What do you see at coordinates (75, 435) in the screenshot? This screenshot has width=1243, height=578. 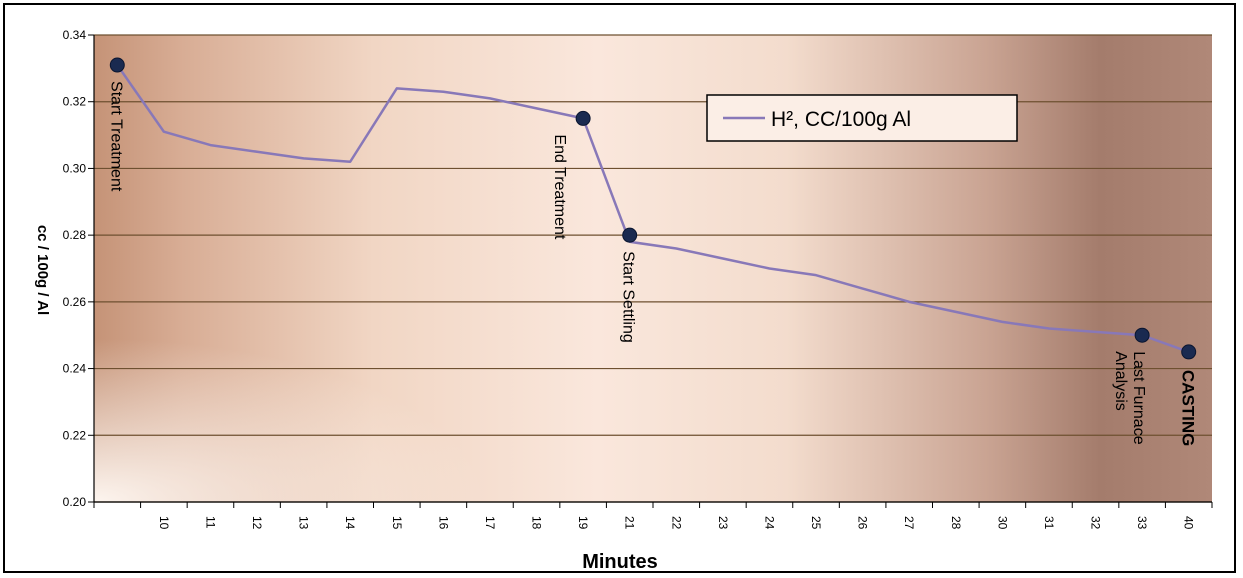 I see `y-tick-label: 0.22` at bounding box center [75, 435].